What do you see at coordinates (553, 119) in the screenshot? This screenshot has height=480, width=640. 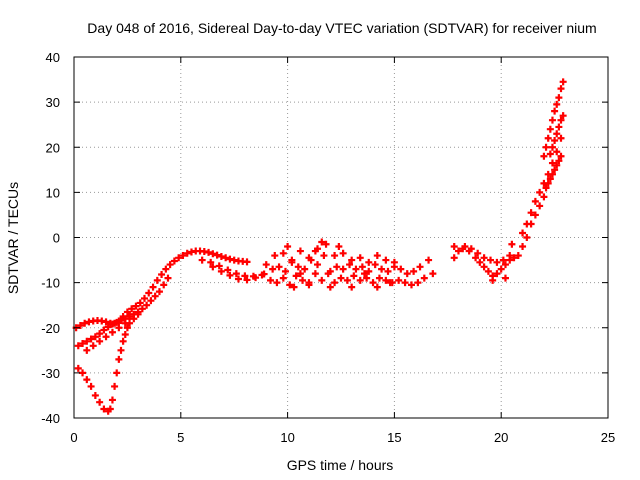 I see `series-final-spike` at bounding box center [553, 119].